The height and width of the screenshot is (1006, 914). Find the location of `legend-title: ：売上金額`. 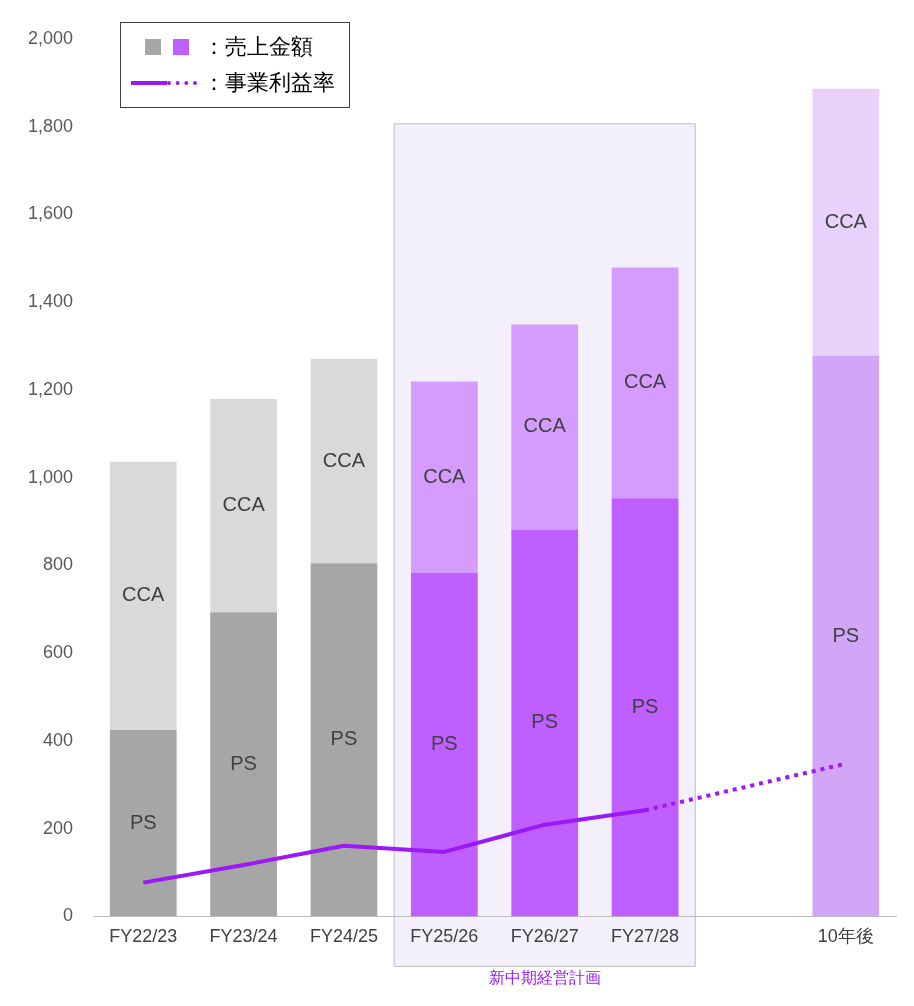

legend-title: ：売上金額 is located at coordinates (258, 47).